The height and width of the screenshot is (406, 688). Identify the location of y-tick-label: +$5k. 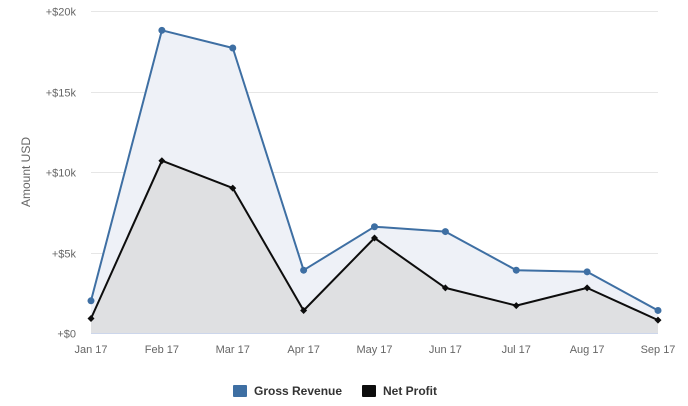
(64, 255).